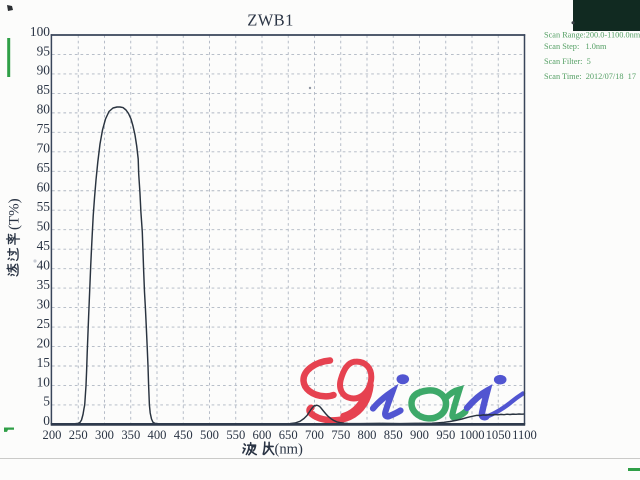 Image resolution: width=640 pixels, height=480 pixels. I want to click on svg-text: Scan Filter: 5, so click(567, 61).